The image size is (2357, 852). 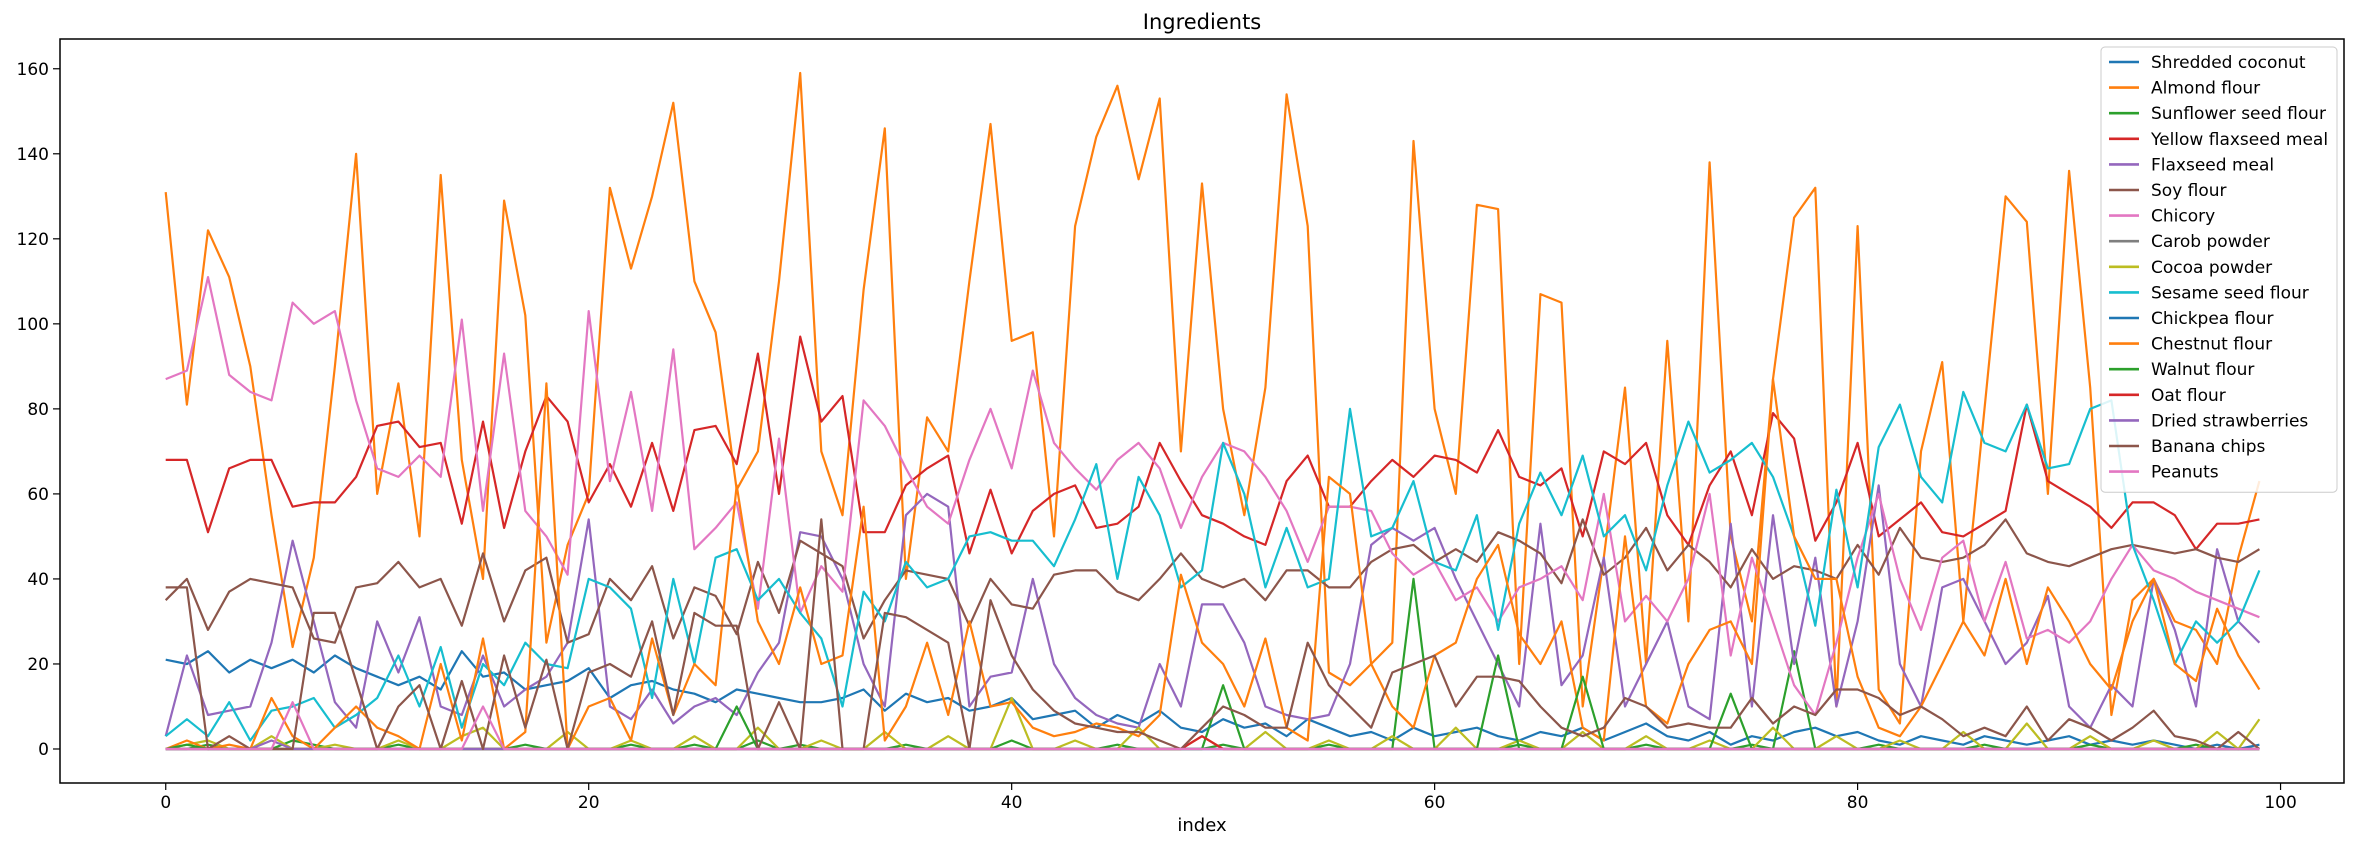 I want to click on legend-entry-label: Dried strawberries, so click(x=2229, y=421).